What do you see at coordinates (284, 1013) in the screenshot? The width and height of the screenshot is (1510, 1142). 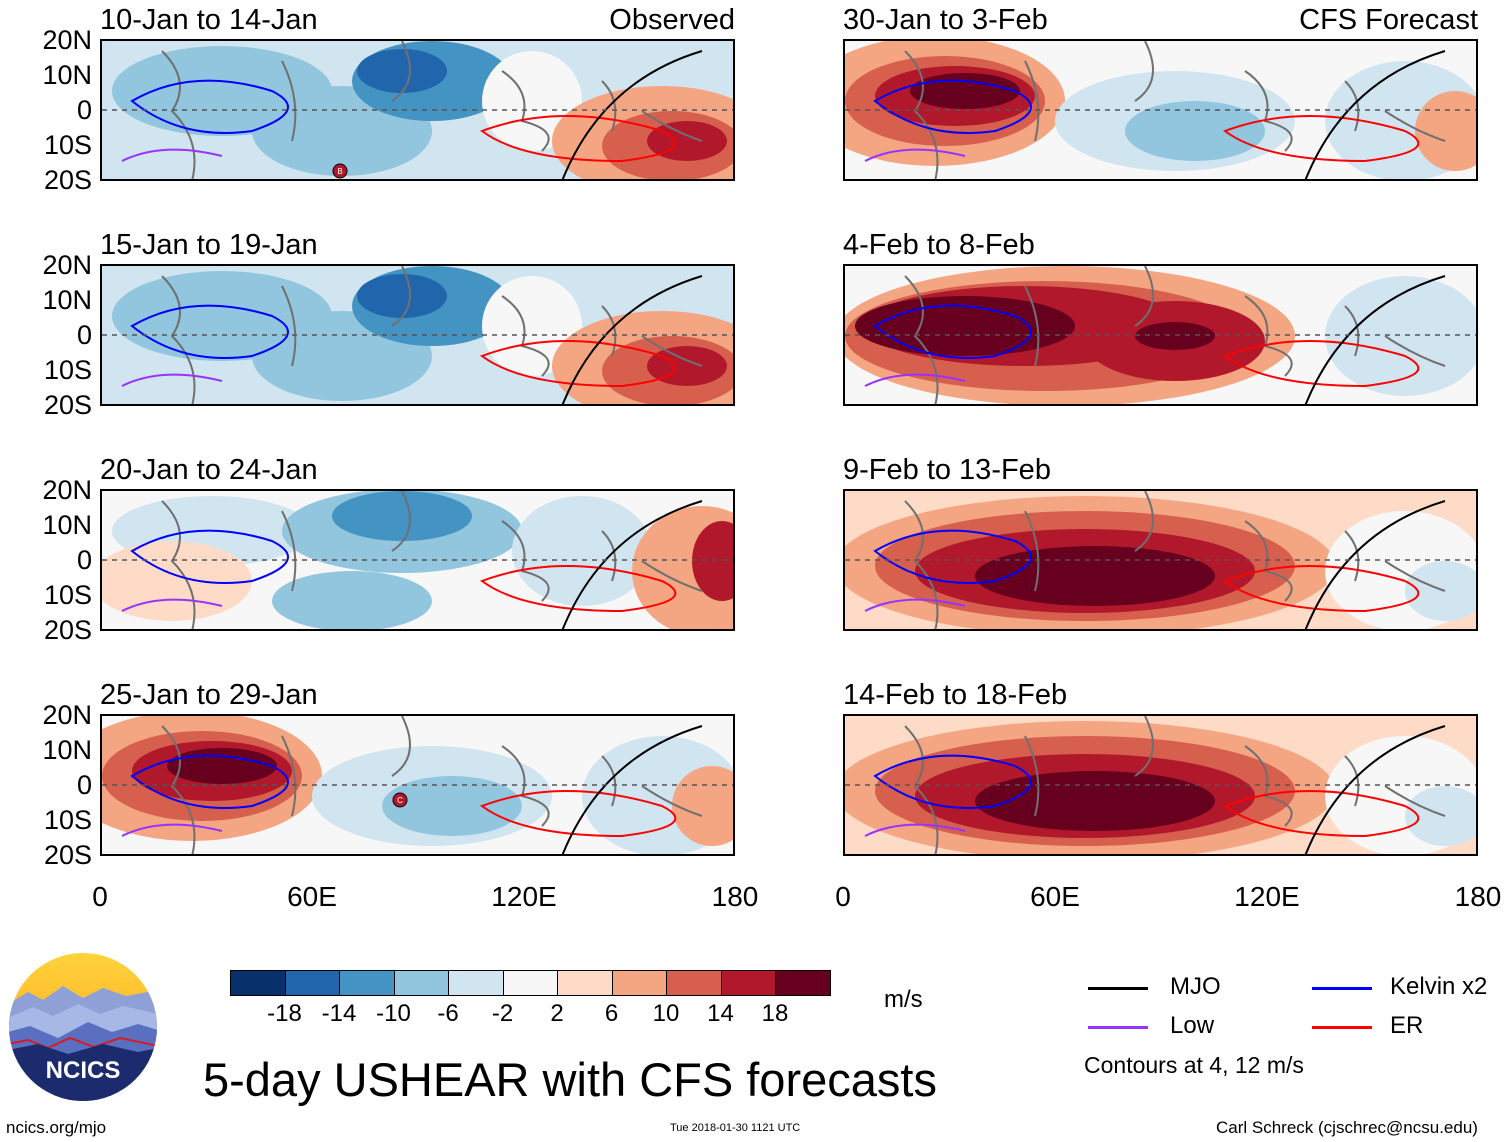 I see `colorbar-tick-label: -18` at bounding box center [284, 1013].